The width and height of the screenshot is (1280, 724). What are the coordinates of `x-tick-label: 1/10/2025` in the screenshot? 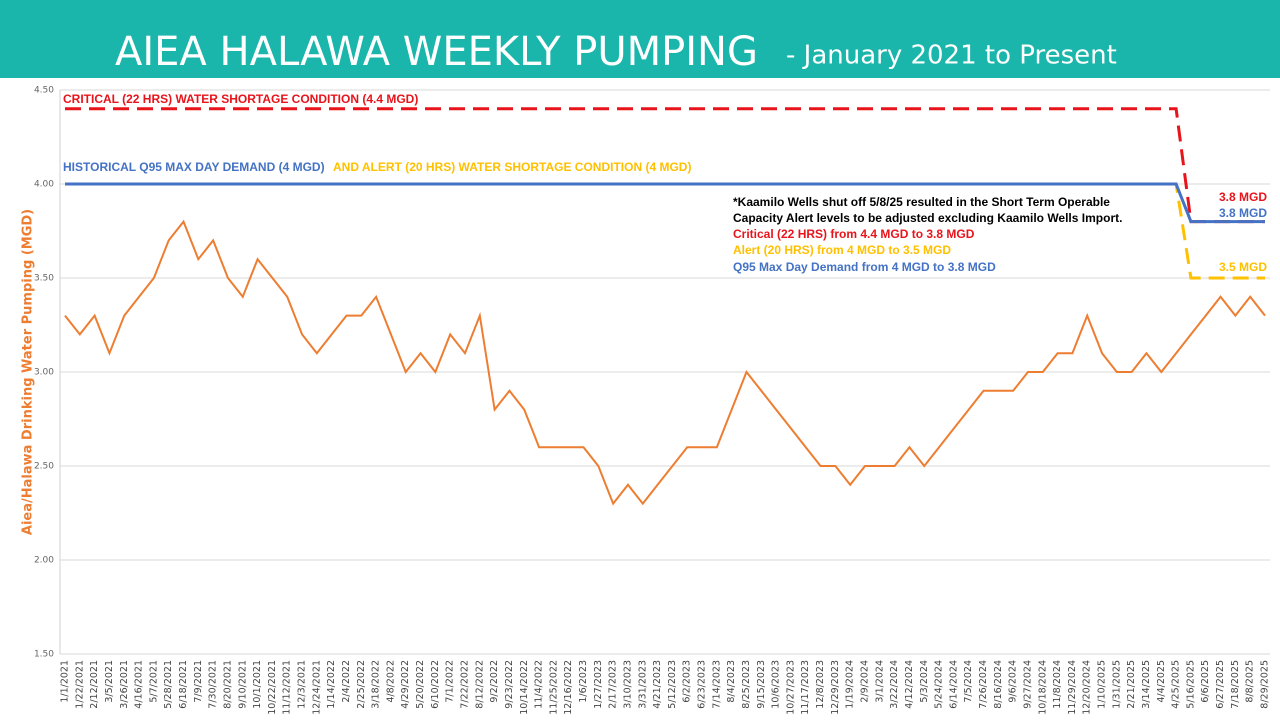 It's located at (1102, 684).